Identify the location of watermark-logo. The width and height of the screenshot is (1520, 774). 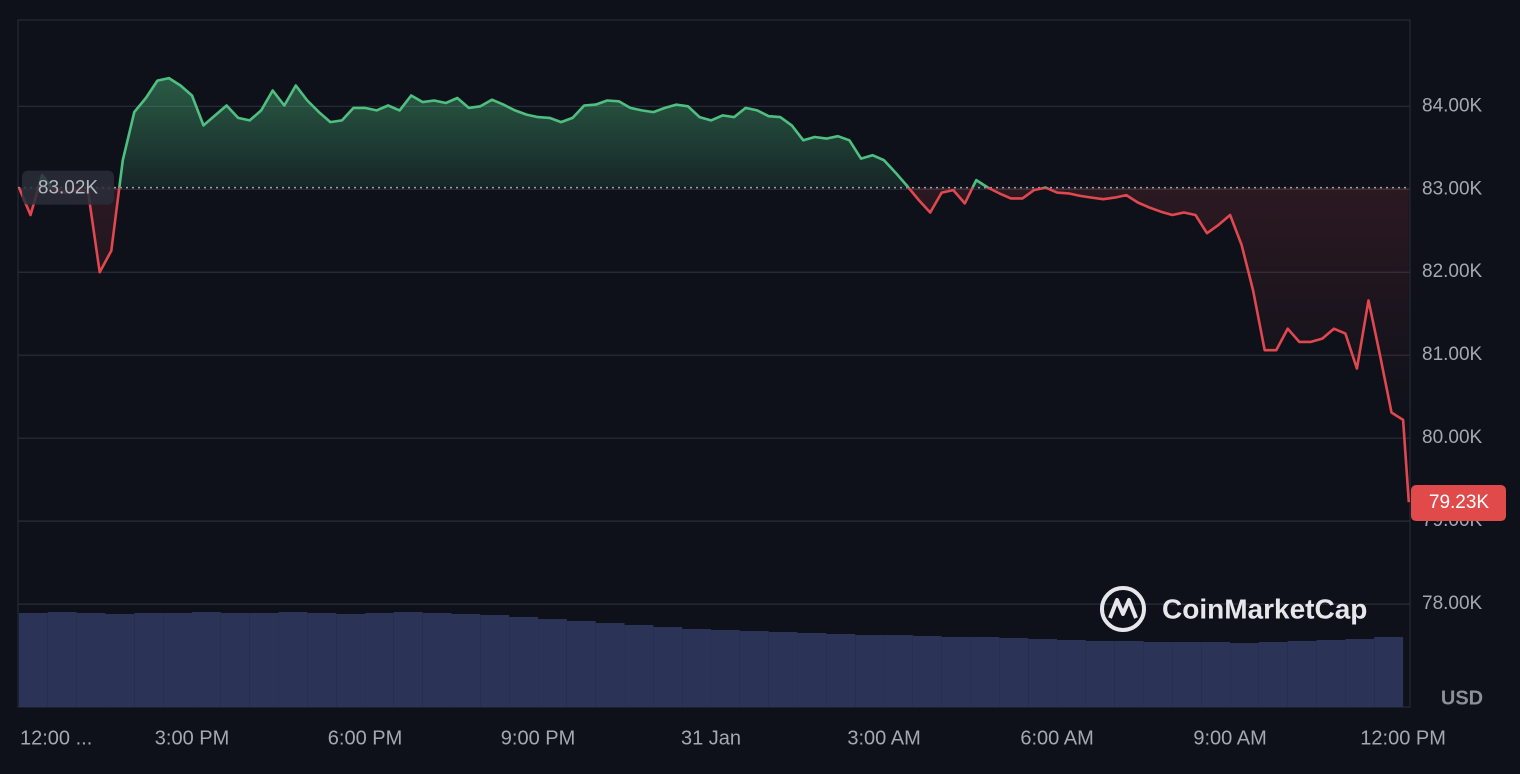
(1123, 609).